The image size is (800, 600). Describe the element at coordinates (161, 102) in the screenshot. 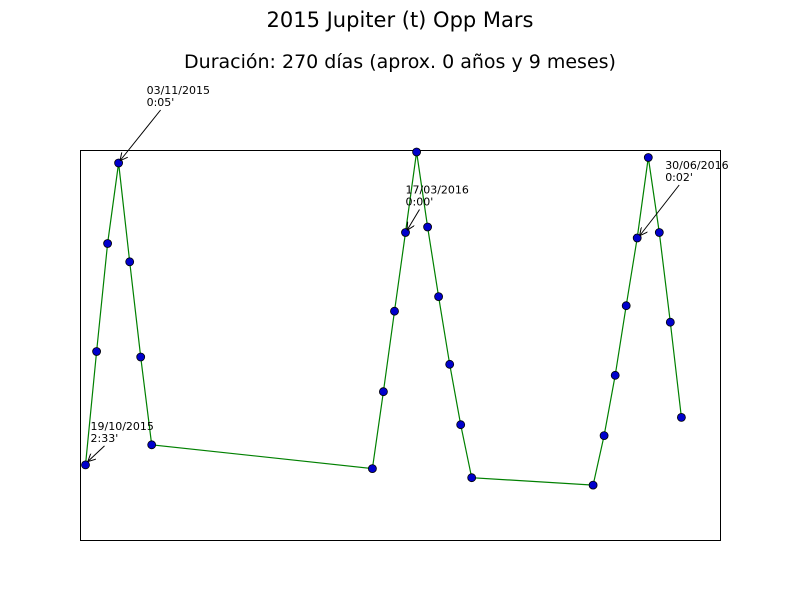

I see `annotation-time: 0:05'` at that location.